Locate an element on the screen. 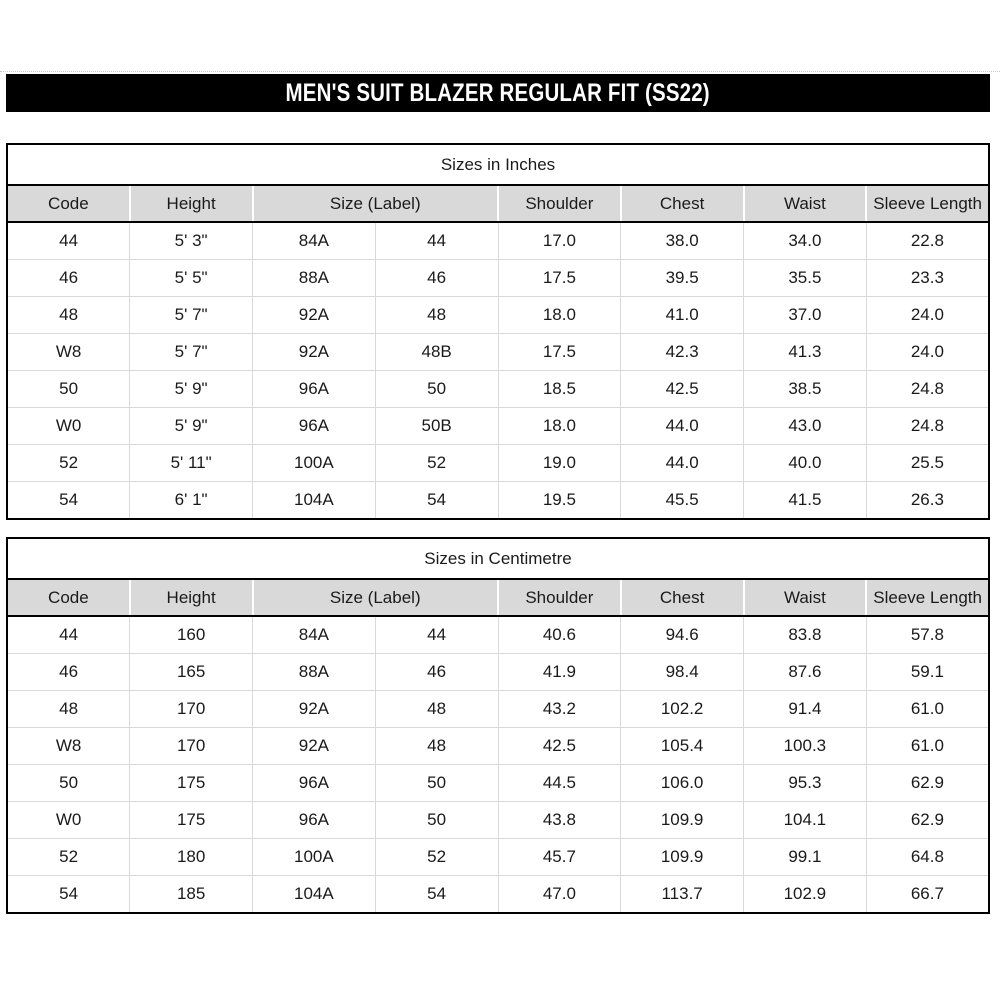 The width and height of the screenshot is (1000, 1000). table-cell: 100.3 is located at coordinates (805, 746).